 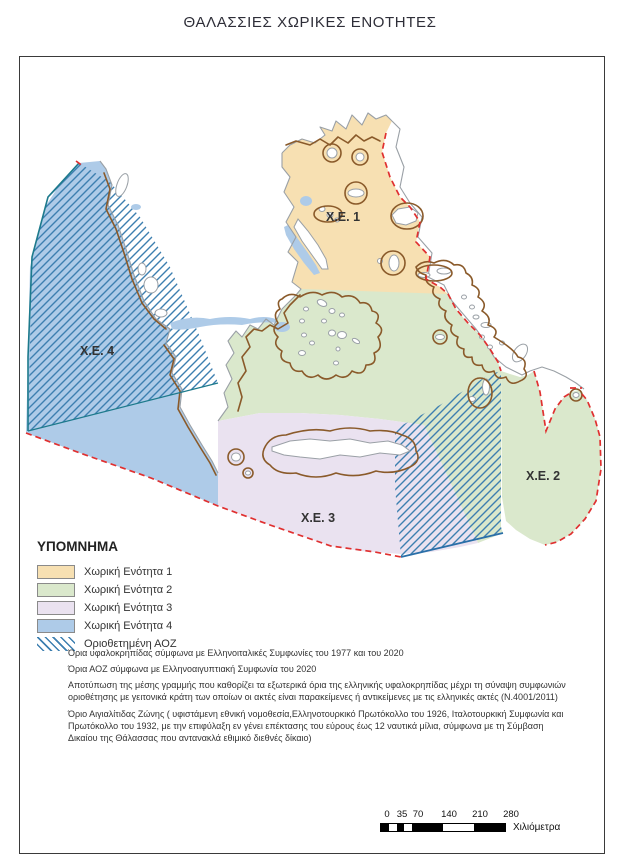 What do you see at coordinates (53, 296) in the screenshot?
I see `shelf-line-italy` at bounding box center [53, 296].